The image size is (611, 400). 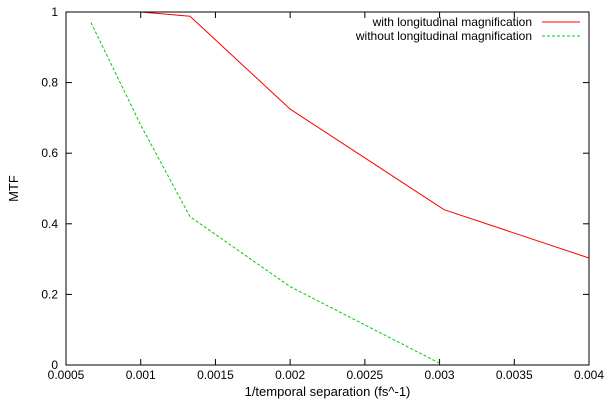 I want to click on x-tick-label: 0.001, so click(x=141, y=375).